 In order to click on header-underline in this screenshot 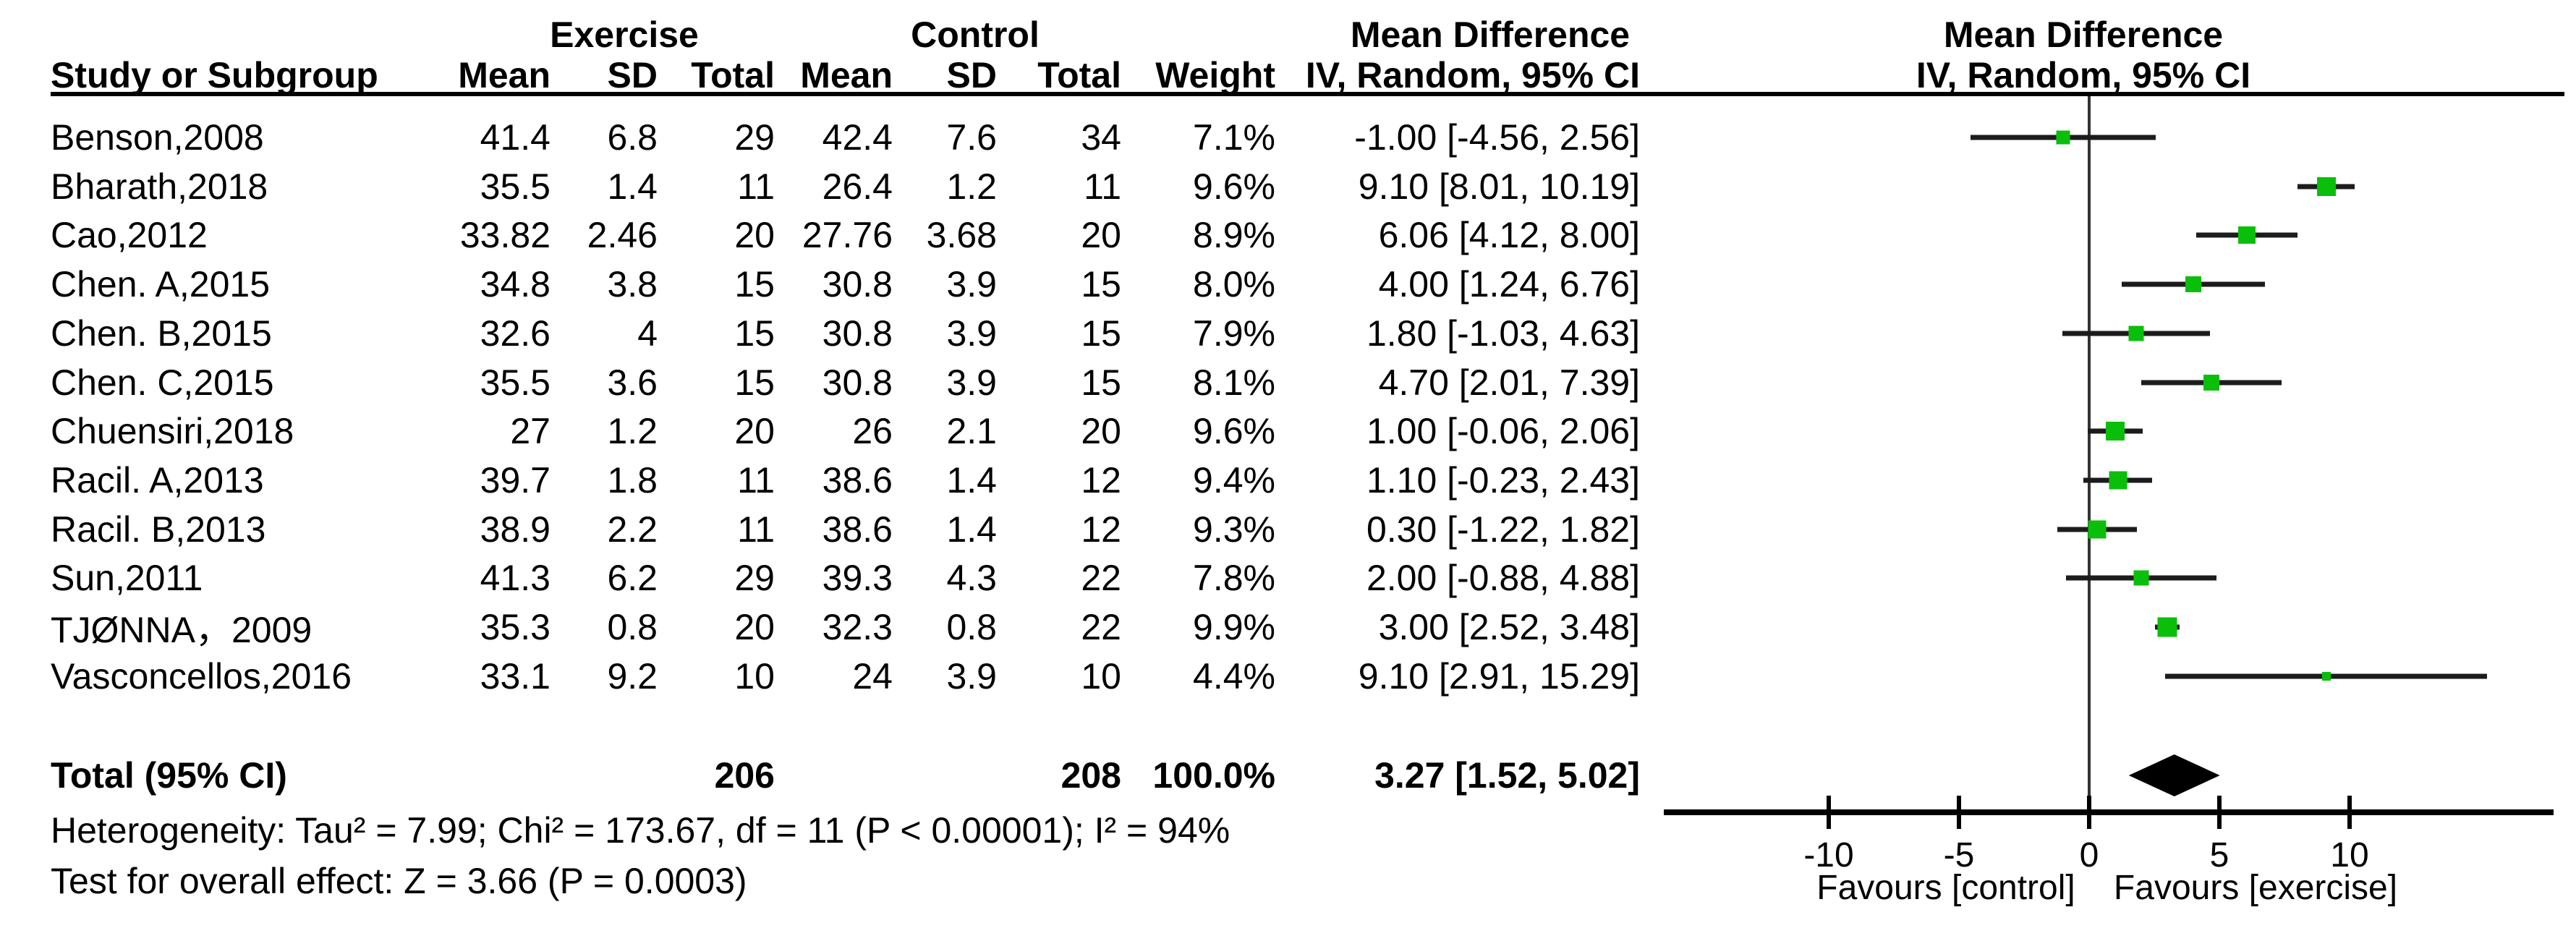, I will do `click(1307, 94)`.